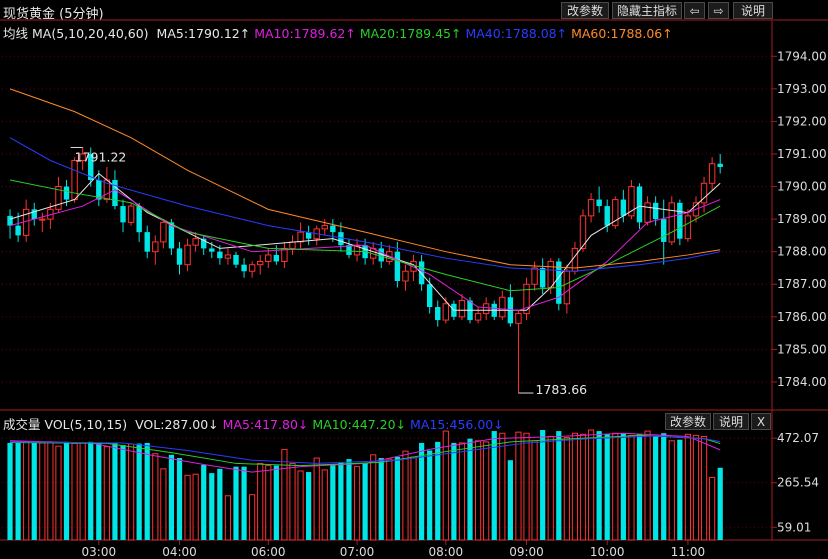 The height and width of the screenshot is (559, 828). What do you see at coordinates (731, 421) in the screenshot?
I see `vol-help-button: 说明` at bounding box center [731, 421].